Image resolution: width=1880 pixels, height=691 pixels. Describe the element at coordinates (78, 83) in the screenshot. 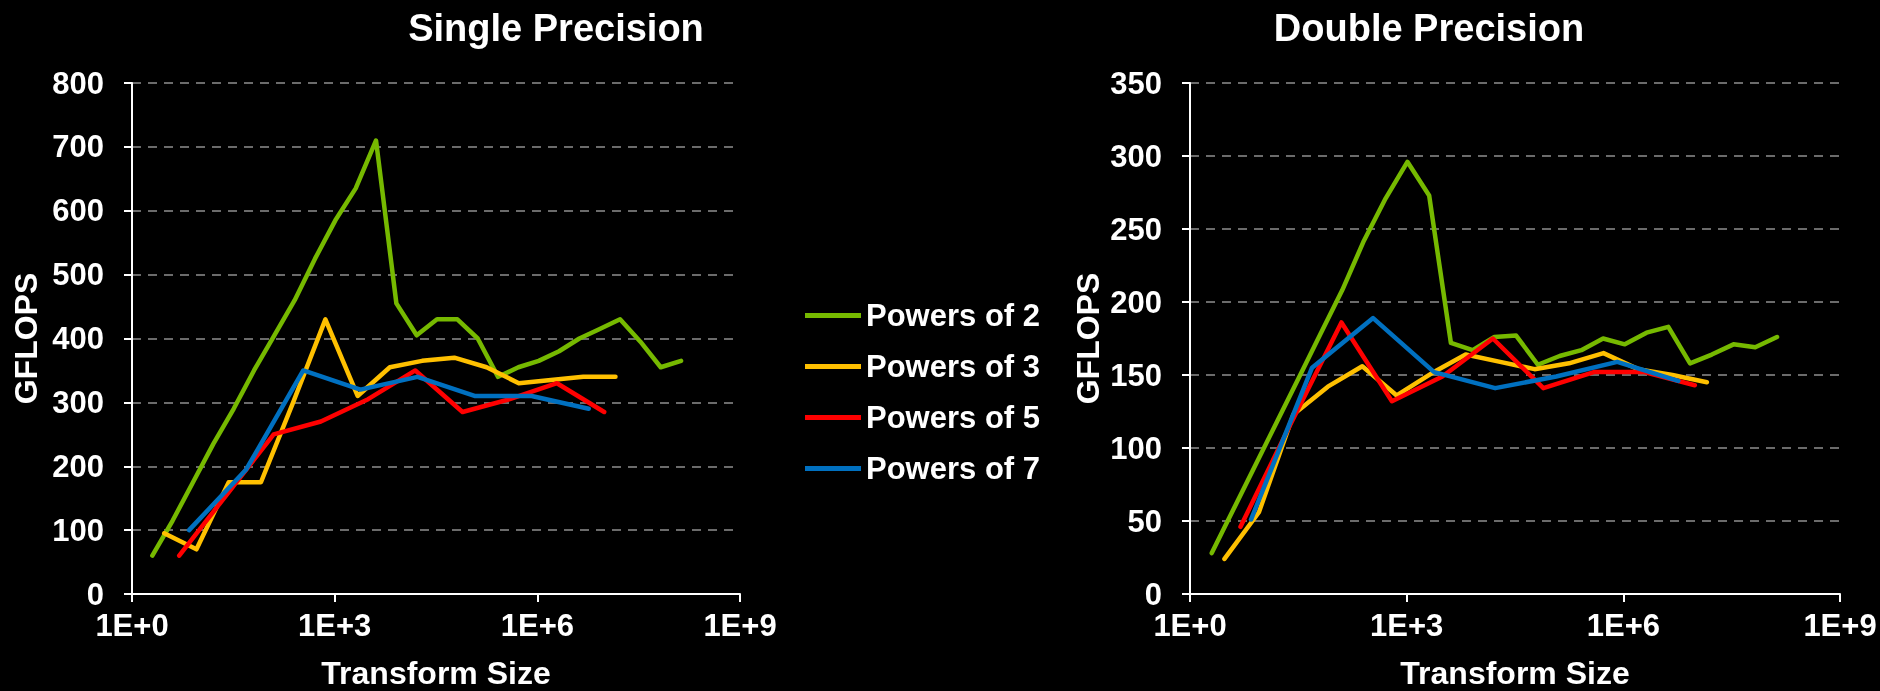

I see `y-tick-label: 800` at that location.